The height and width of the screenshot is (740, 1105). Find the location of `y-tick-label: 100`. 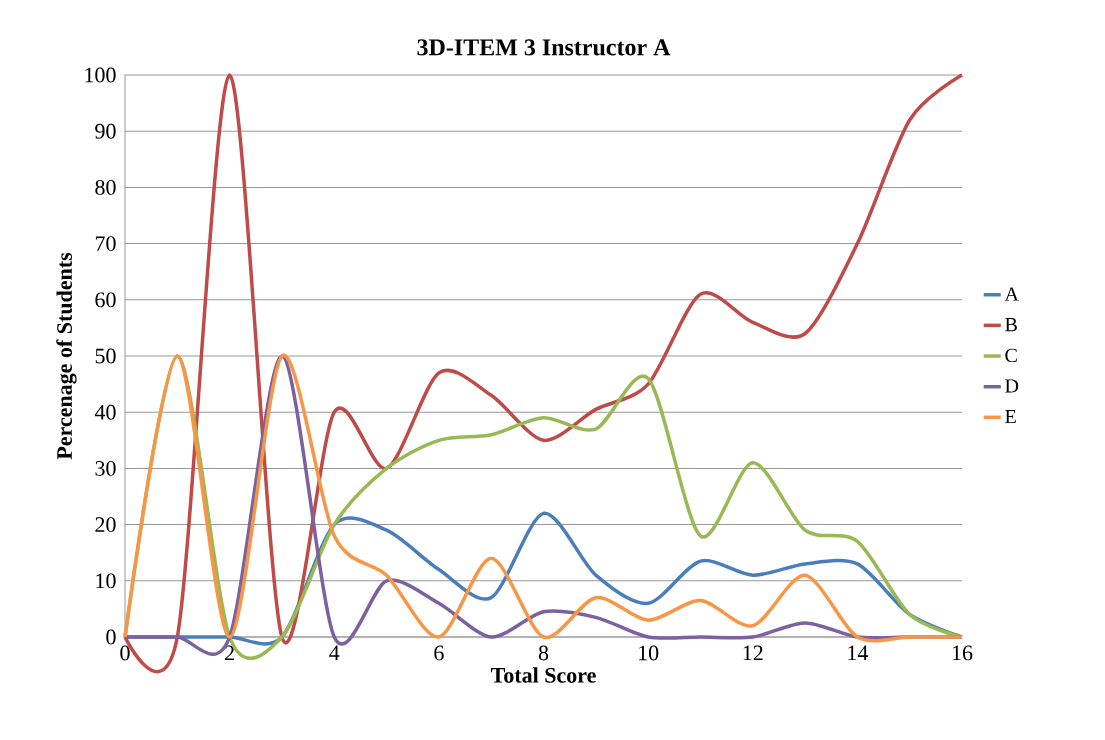

y-tick-label: 100 is located at coordinates (100, 75).